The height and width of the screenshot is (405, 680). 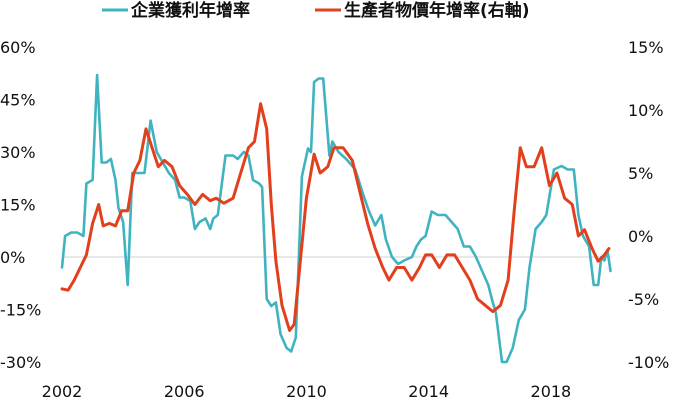 I want to click on x-axis: 2002 2006 2010 2014 2018, so click(x=307, y=391).